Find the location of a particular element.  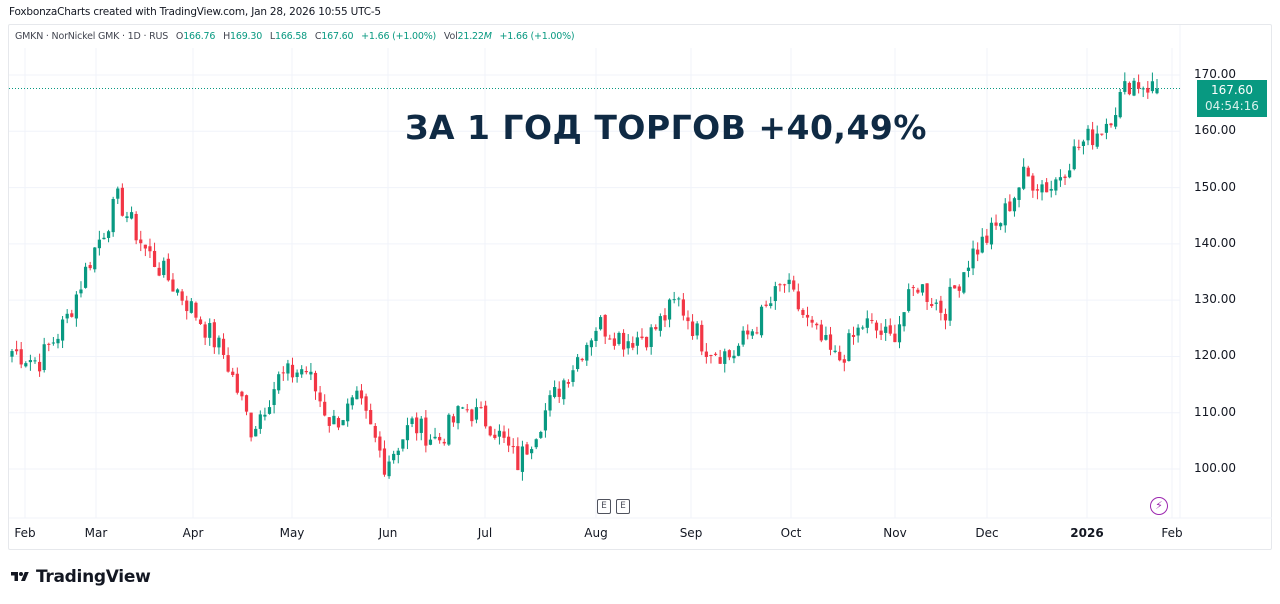

flash-event-icon: ⚡ is located at coordinates (1159, 506).